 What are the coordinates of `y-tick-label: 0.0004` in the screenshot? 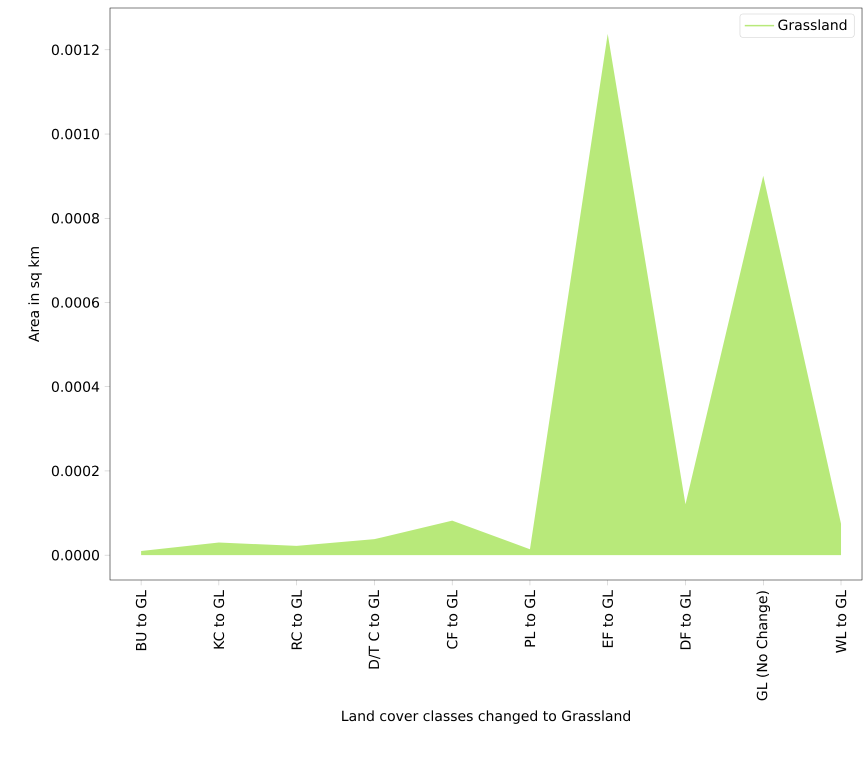 It's located at (76, 386).